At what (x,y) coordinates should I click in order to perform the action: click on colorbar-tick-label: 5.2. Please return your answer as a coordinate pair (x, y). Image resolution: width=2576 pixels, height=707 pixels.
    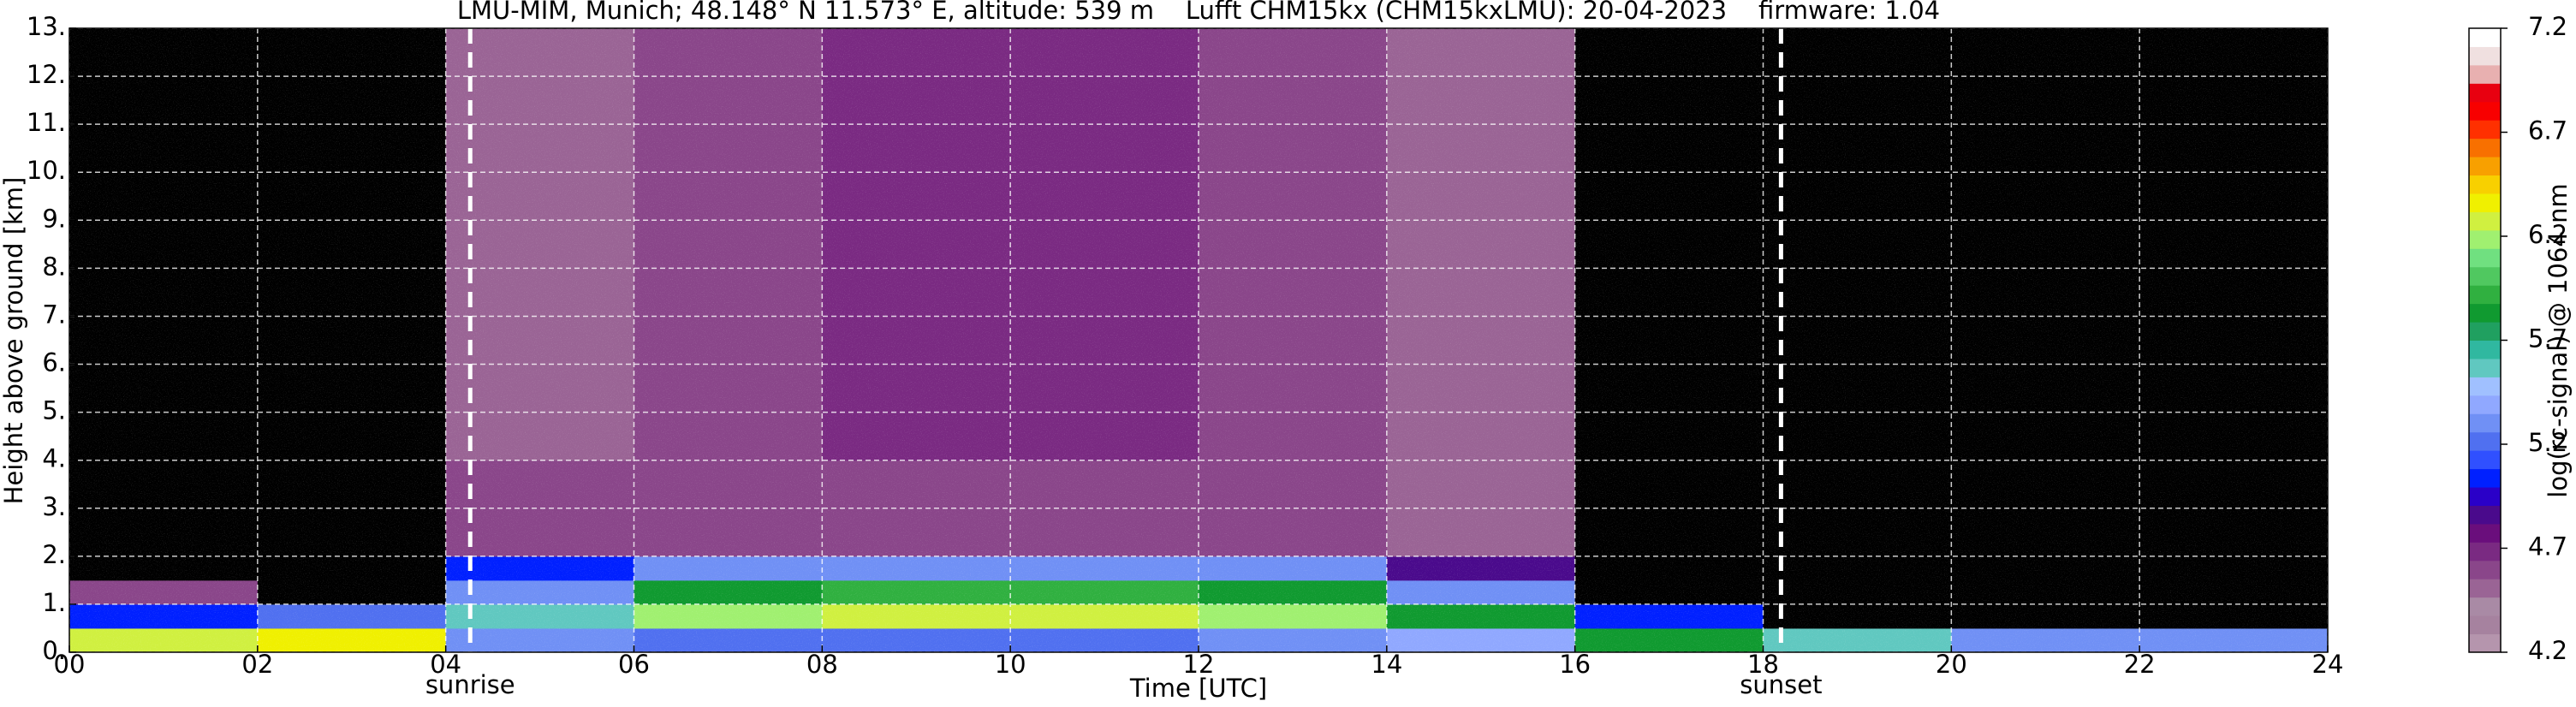
    Looking at the image, I should click on (2547, 442).